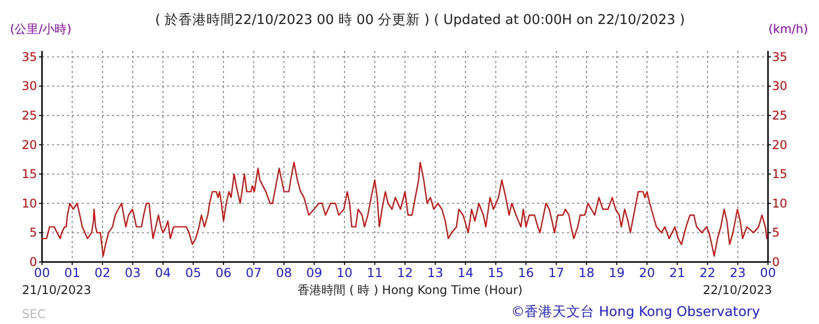 This screenshot has height=324, width=819. Describe the element at coordinates (29, 145) in the screenshot. I see `y-tick-label: 20` at that location.